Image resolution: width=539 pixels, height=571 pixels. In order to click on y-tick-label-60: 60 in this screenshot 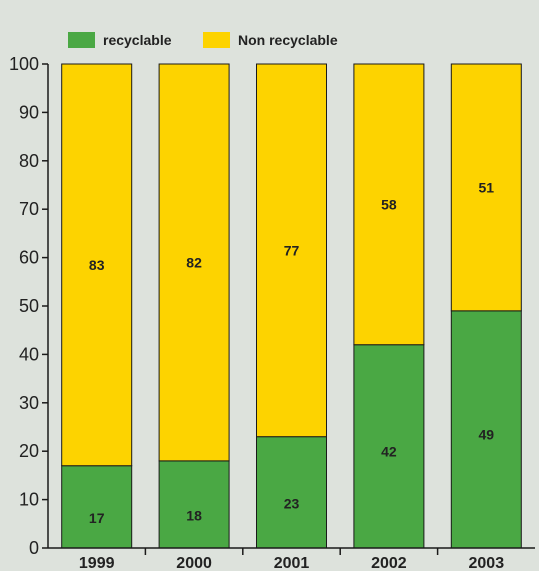, I will do `click(29, 258)`.